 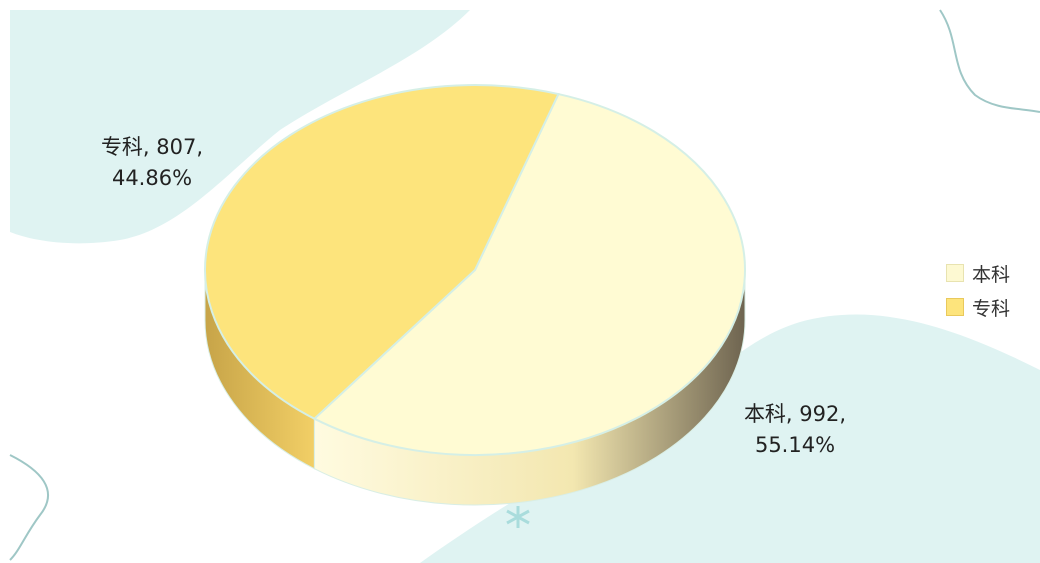 What do you see at coordinates (152, 178) in the screenshot?
I see `data-label-associate-line2: 44.86%` at bounding box center [152, 178].